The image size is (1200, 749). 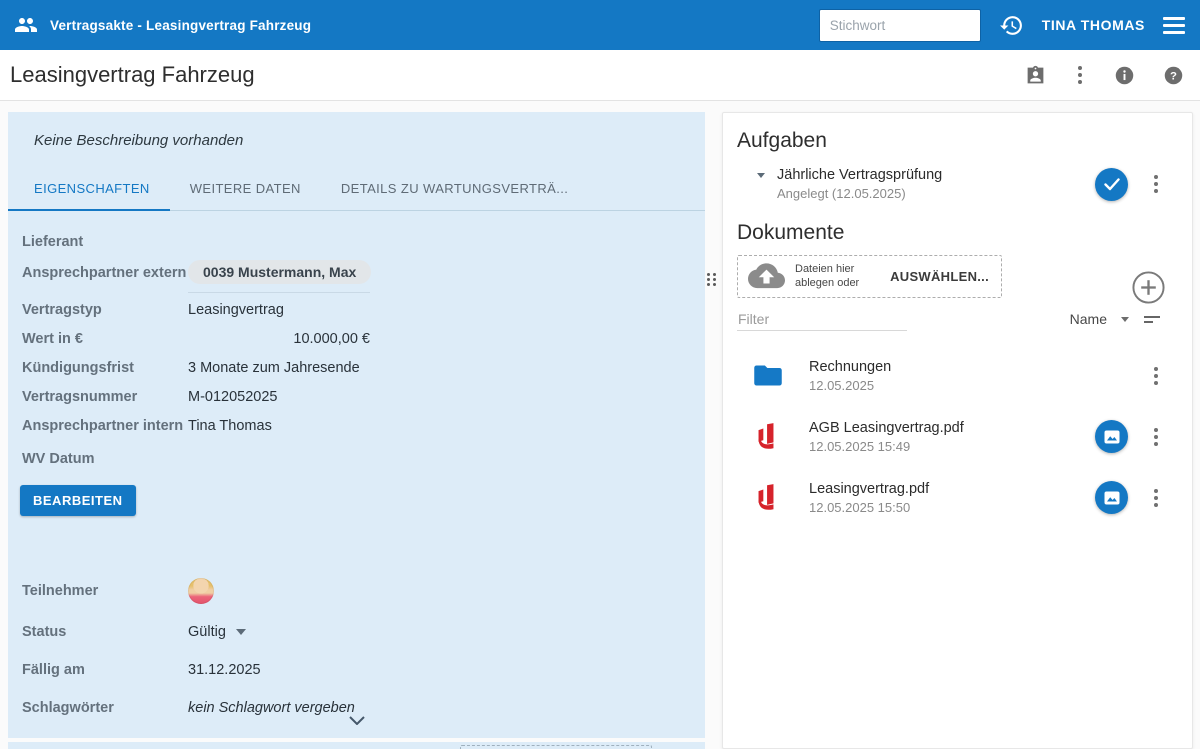 What do you see at coordinates (1124, 75) in the screenshot?
I see `info-icon` at bounding box center [1124, 75].